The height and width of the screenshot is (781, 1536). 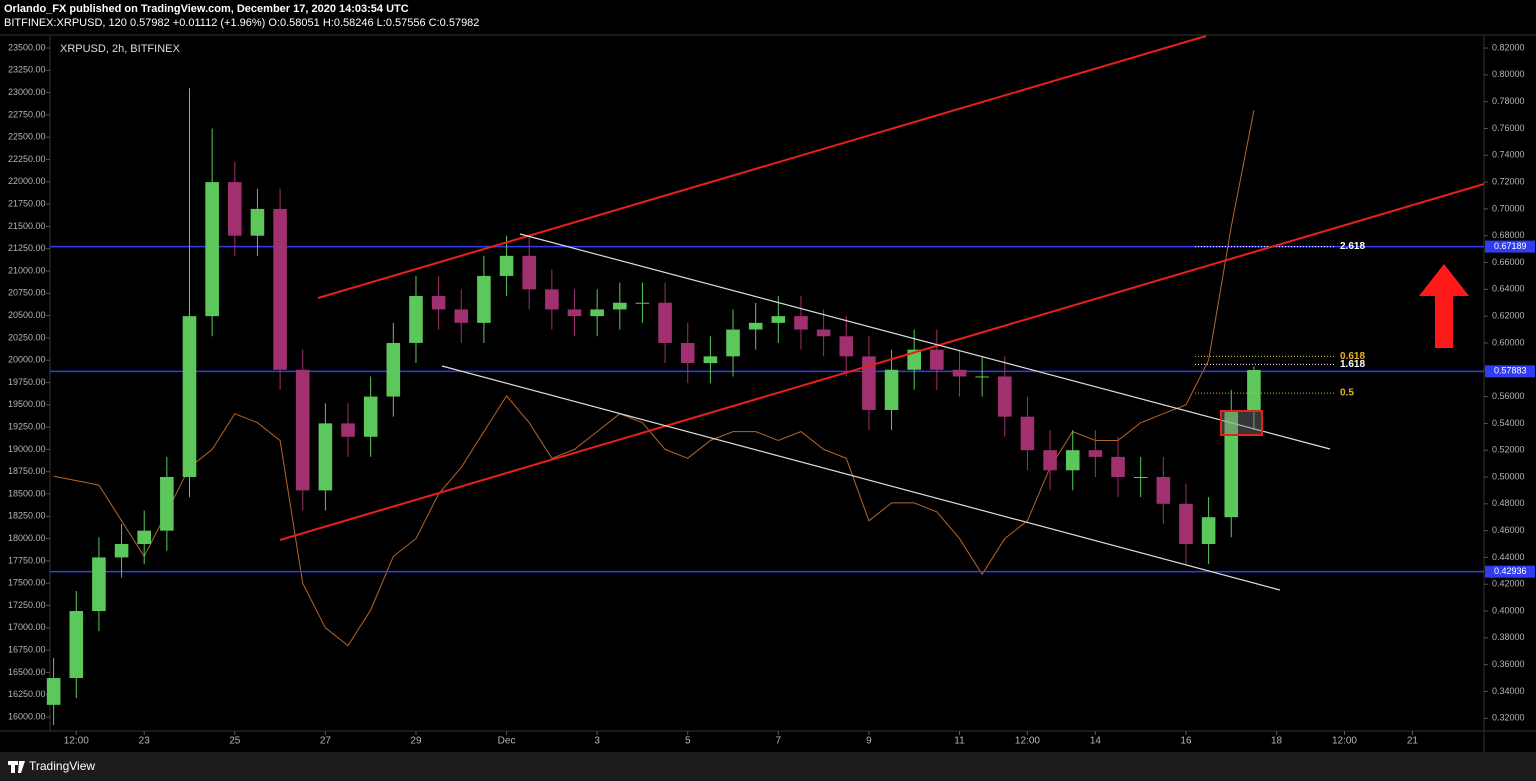 What do you see at coordinates (27, 293) in the screenshot?
I see `y-tick-label: 20750.00` at bounding box center [27, 293].